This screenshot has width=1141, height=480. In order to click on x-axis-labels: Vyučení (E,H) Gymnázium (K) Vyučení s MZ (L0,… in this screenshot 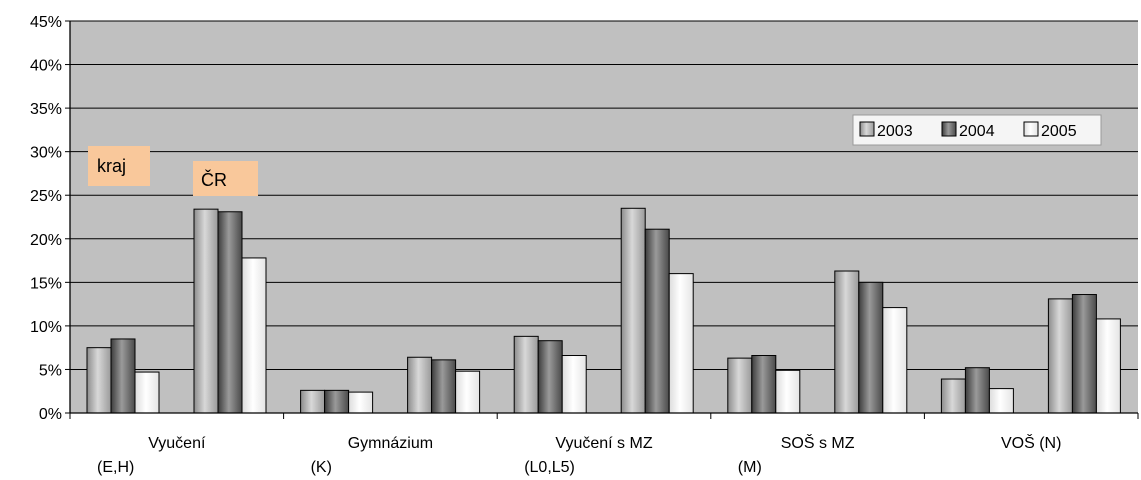, I will do `click(579, 454)`.